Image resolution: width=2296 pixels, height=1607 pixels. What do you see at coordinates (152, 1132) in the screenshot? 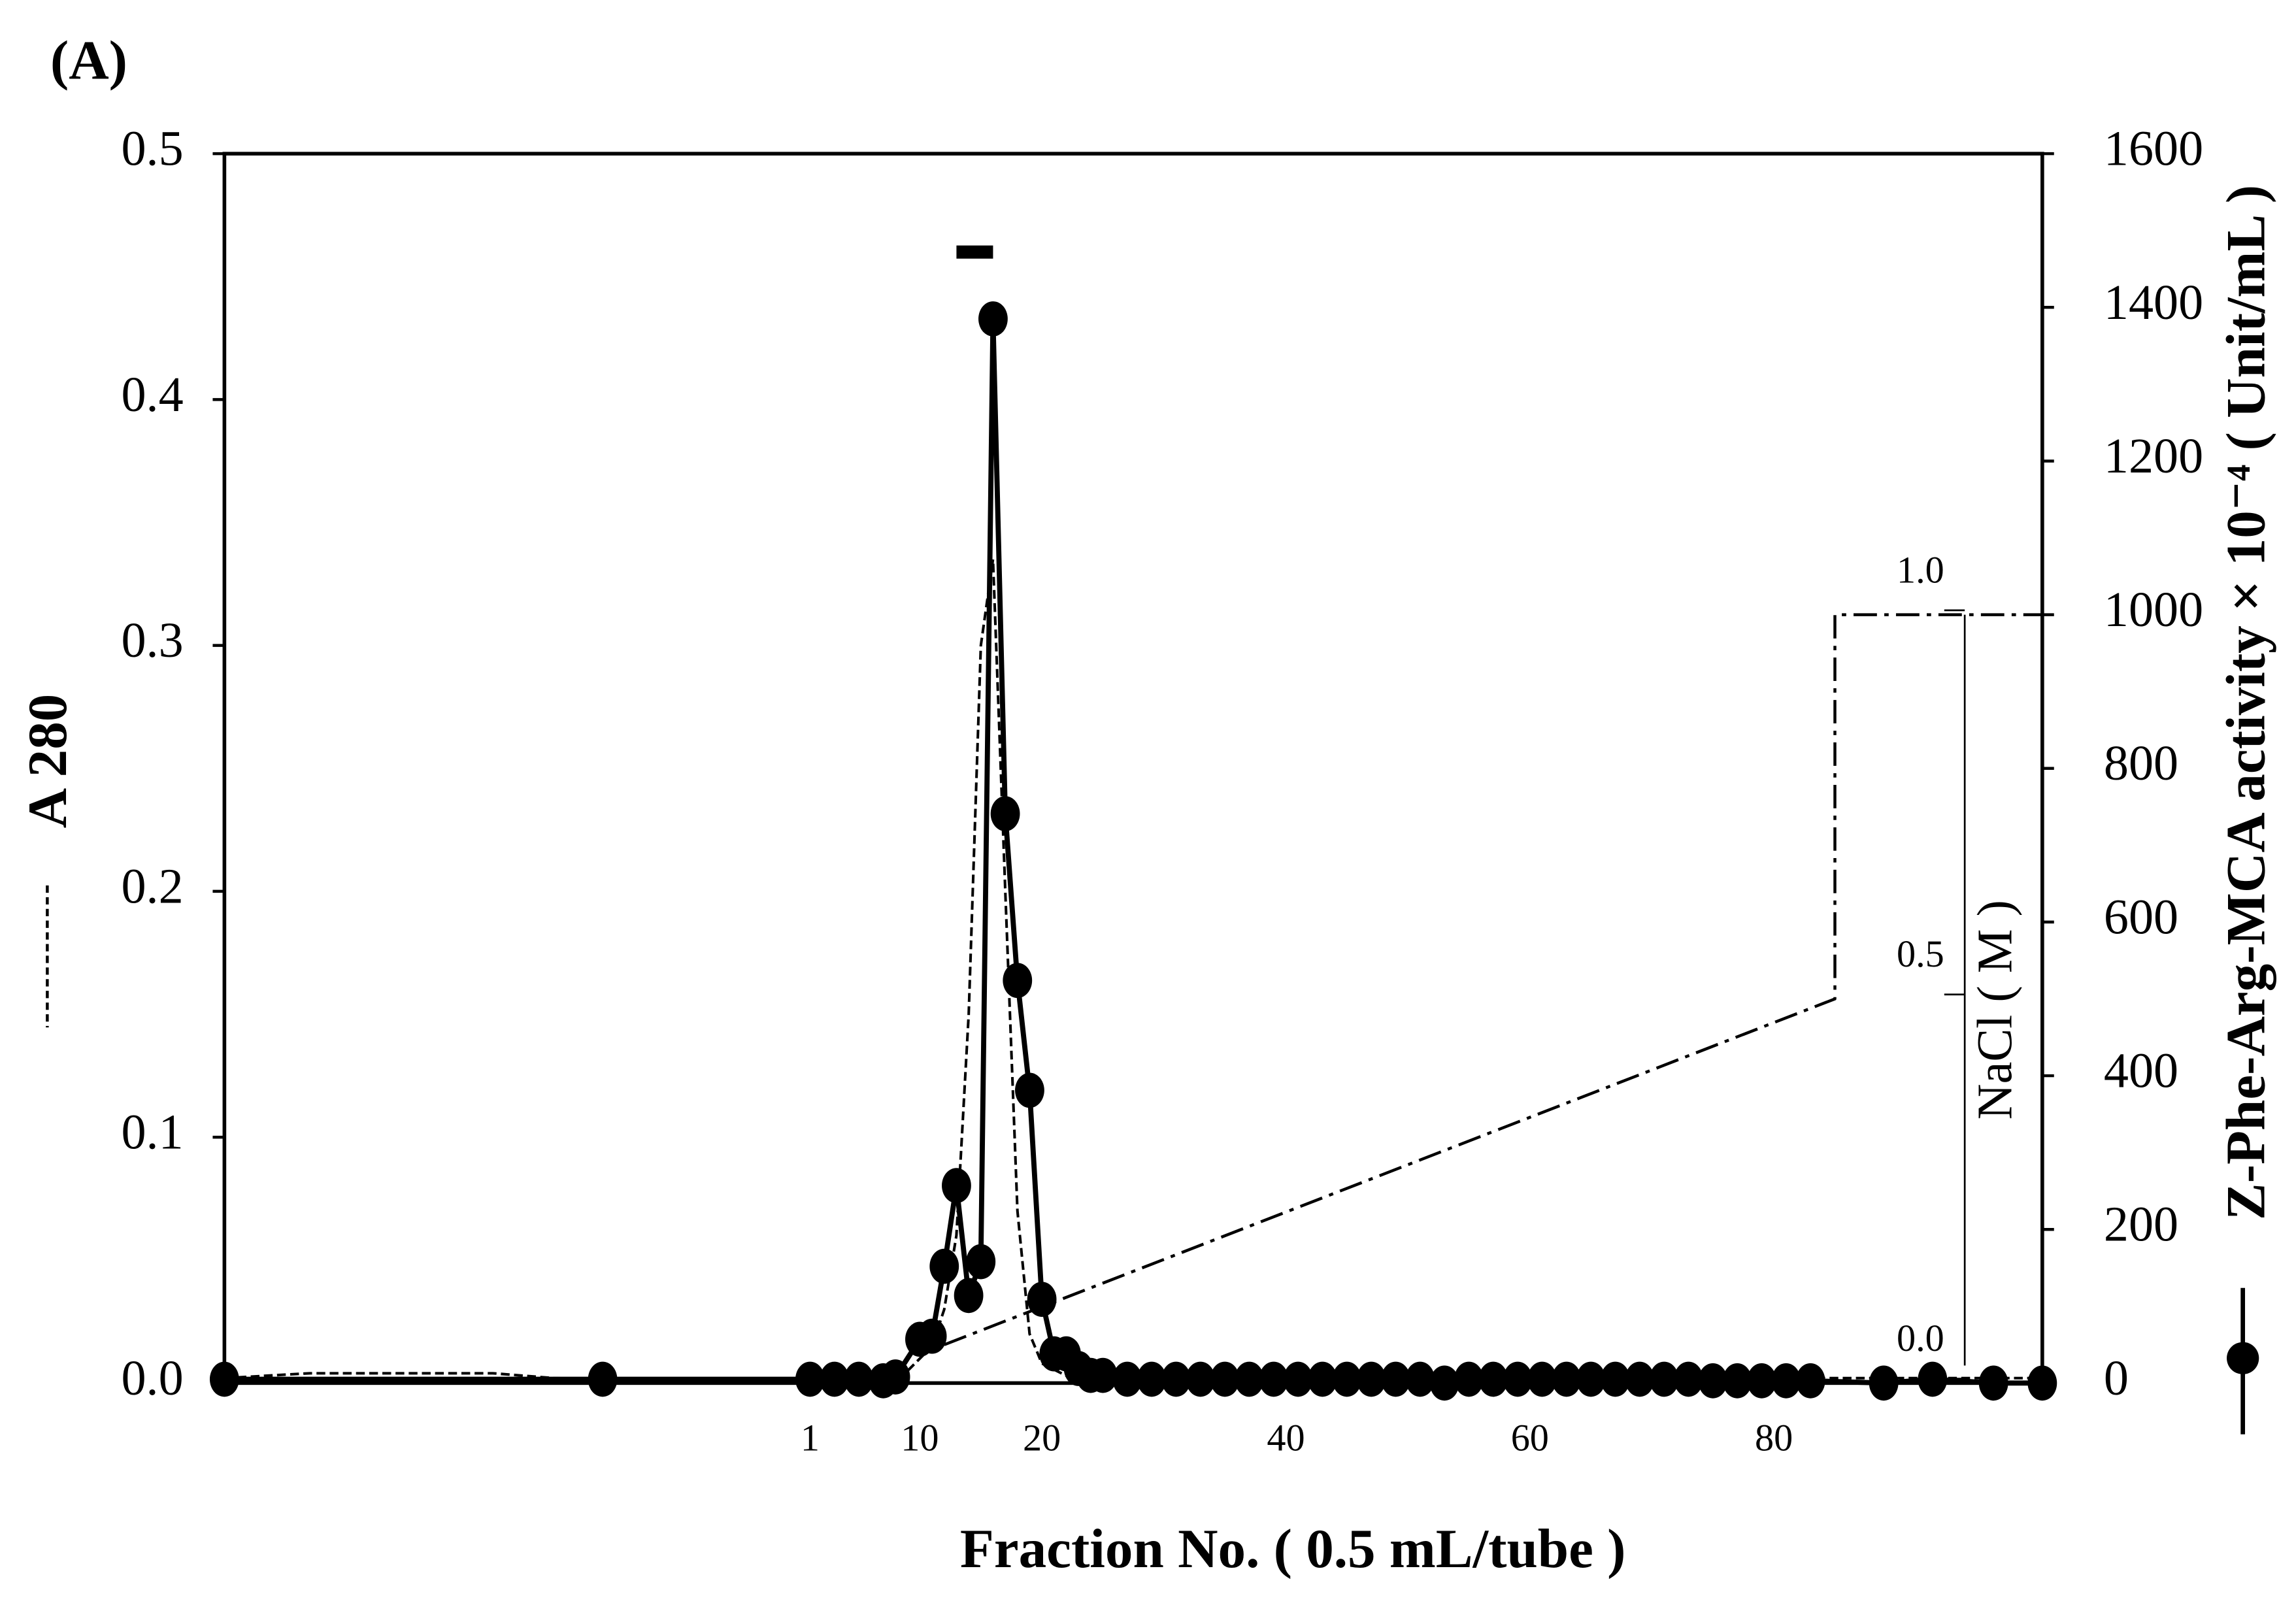
I see `y-tick-label: 0.1` at bounding box center [152, 1132].